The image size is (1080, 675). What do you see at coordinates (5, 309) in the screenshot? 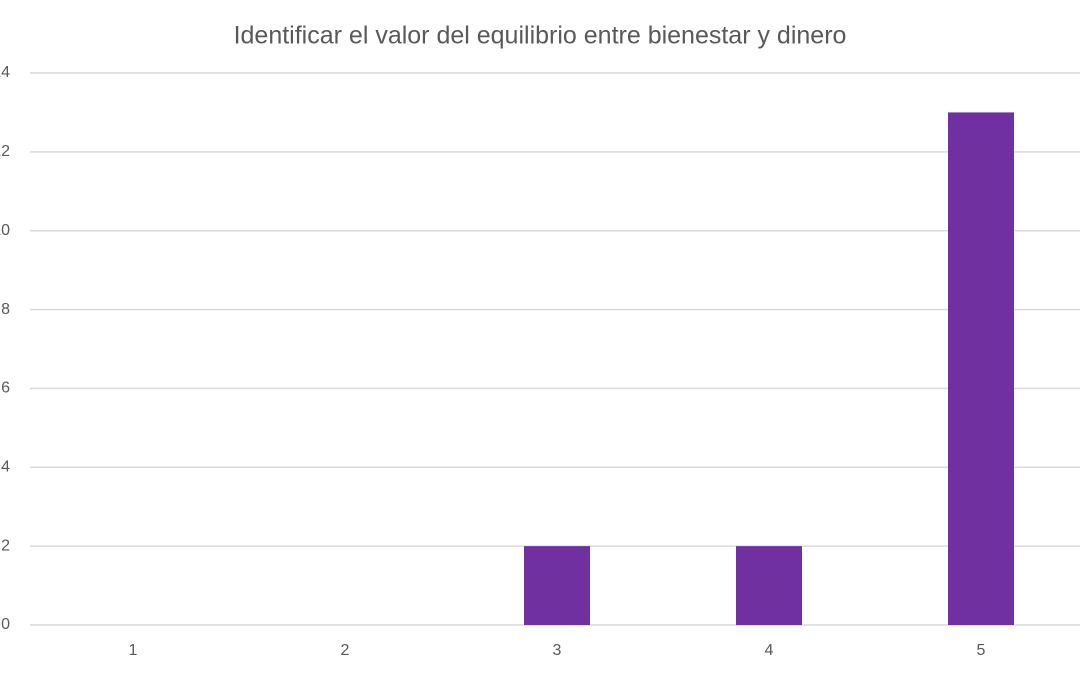
I see `y-tick-label: 8` at bounding box center [5, 309].